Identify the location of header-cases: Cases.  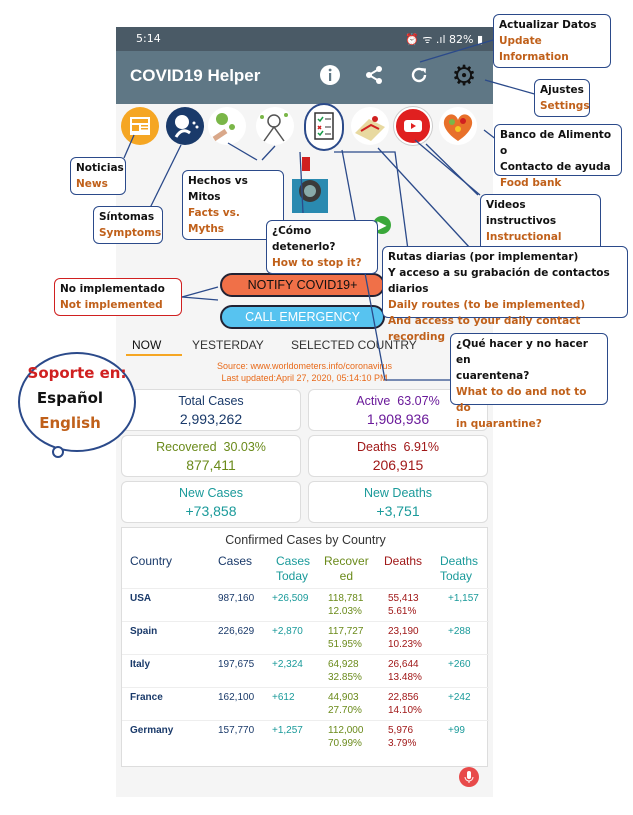
(235, 561).